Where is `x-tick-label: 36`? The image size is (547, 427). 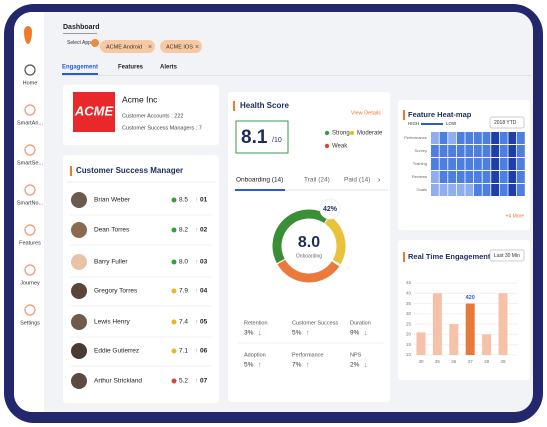
x-tick-label: 36 is located at coordinates (454, 361).